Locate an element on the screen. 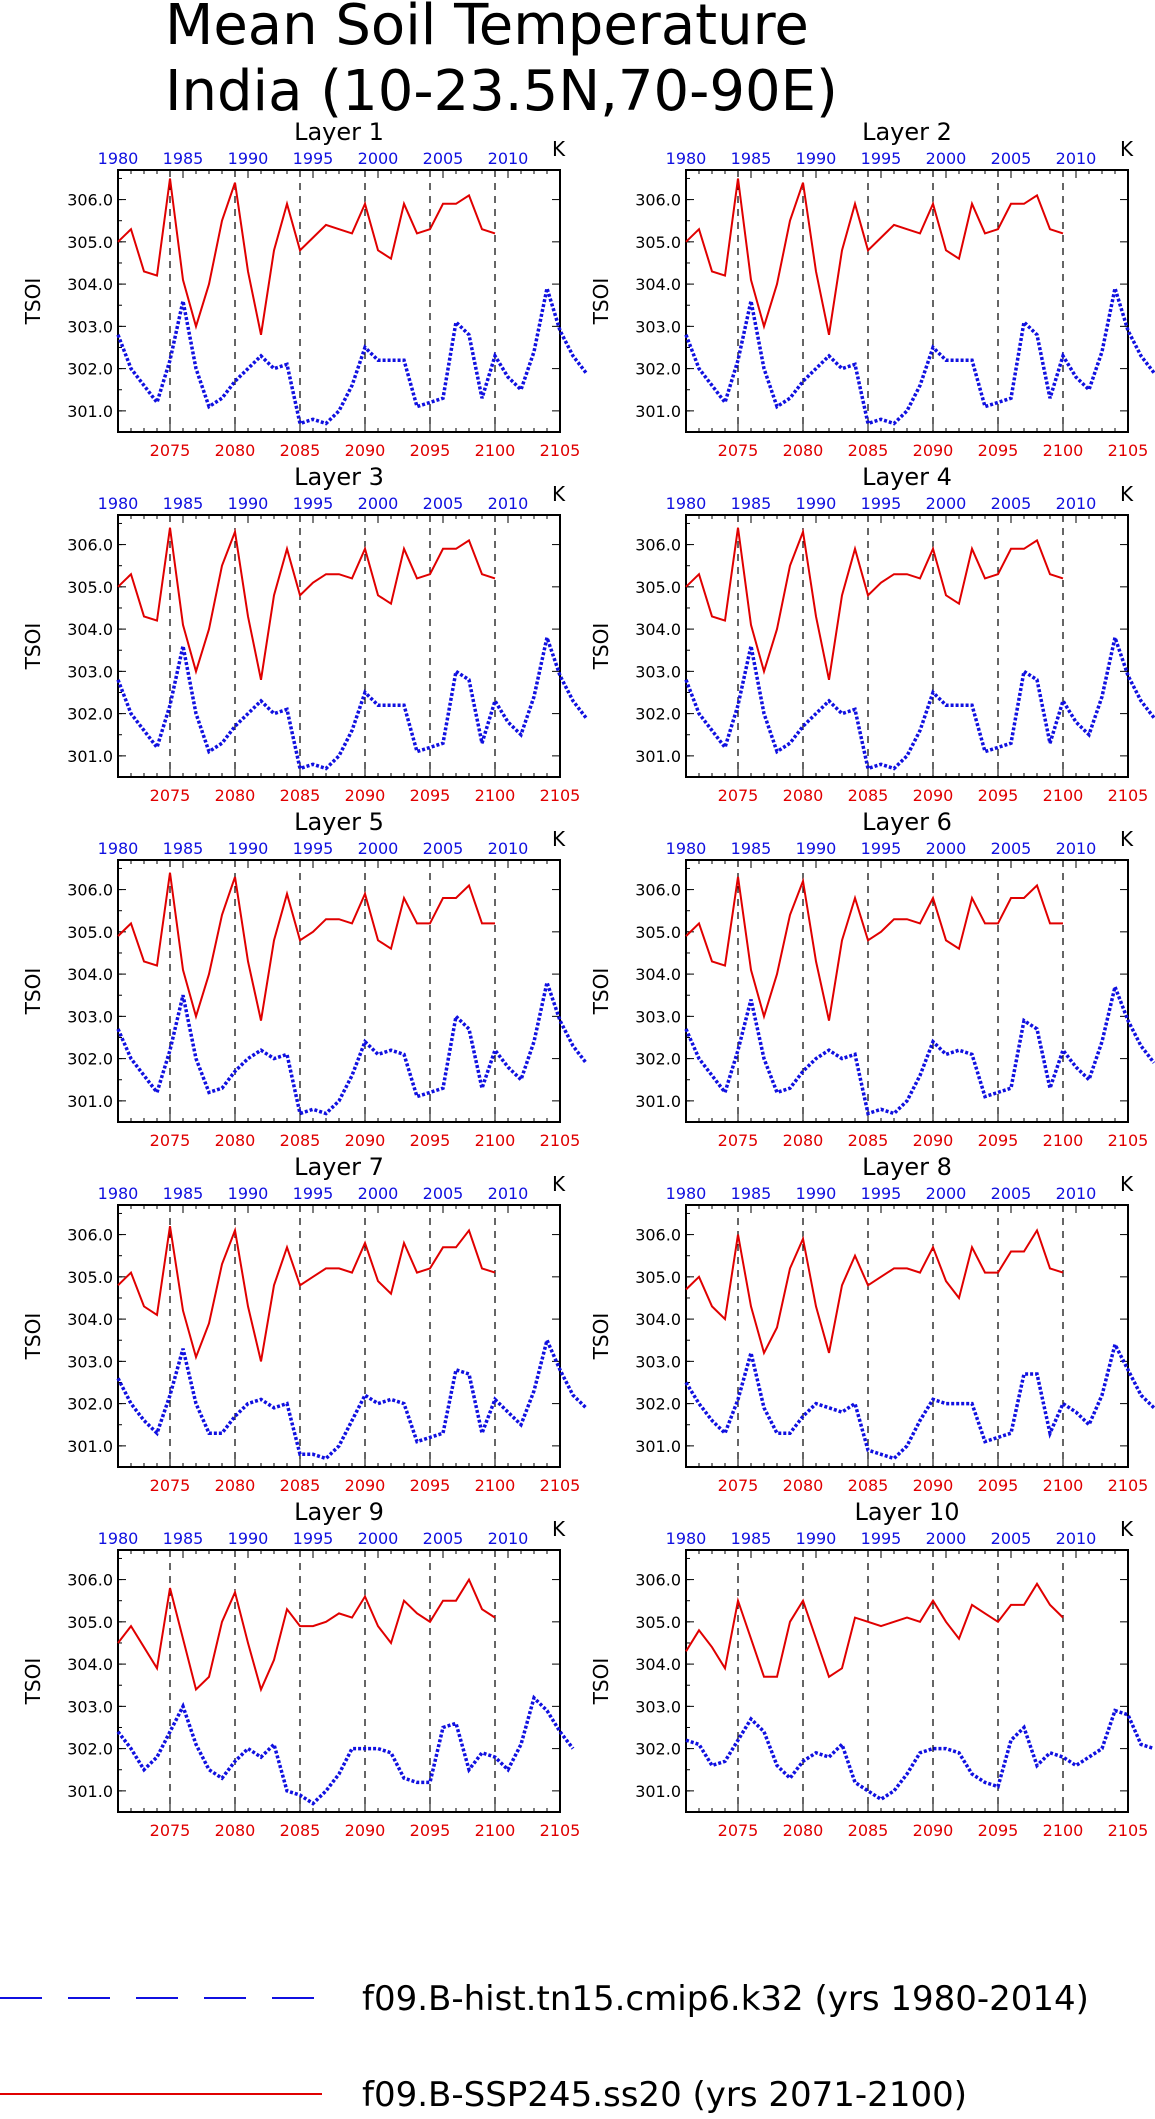 The image size is (1155, 2119). panel-title: Layer 5 is located at coordinates (339, 822).